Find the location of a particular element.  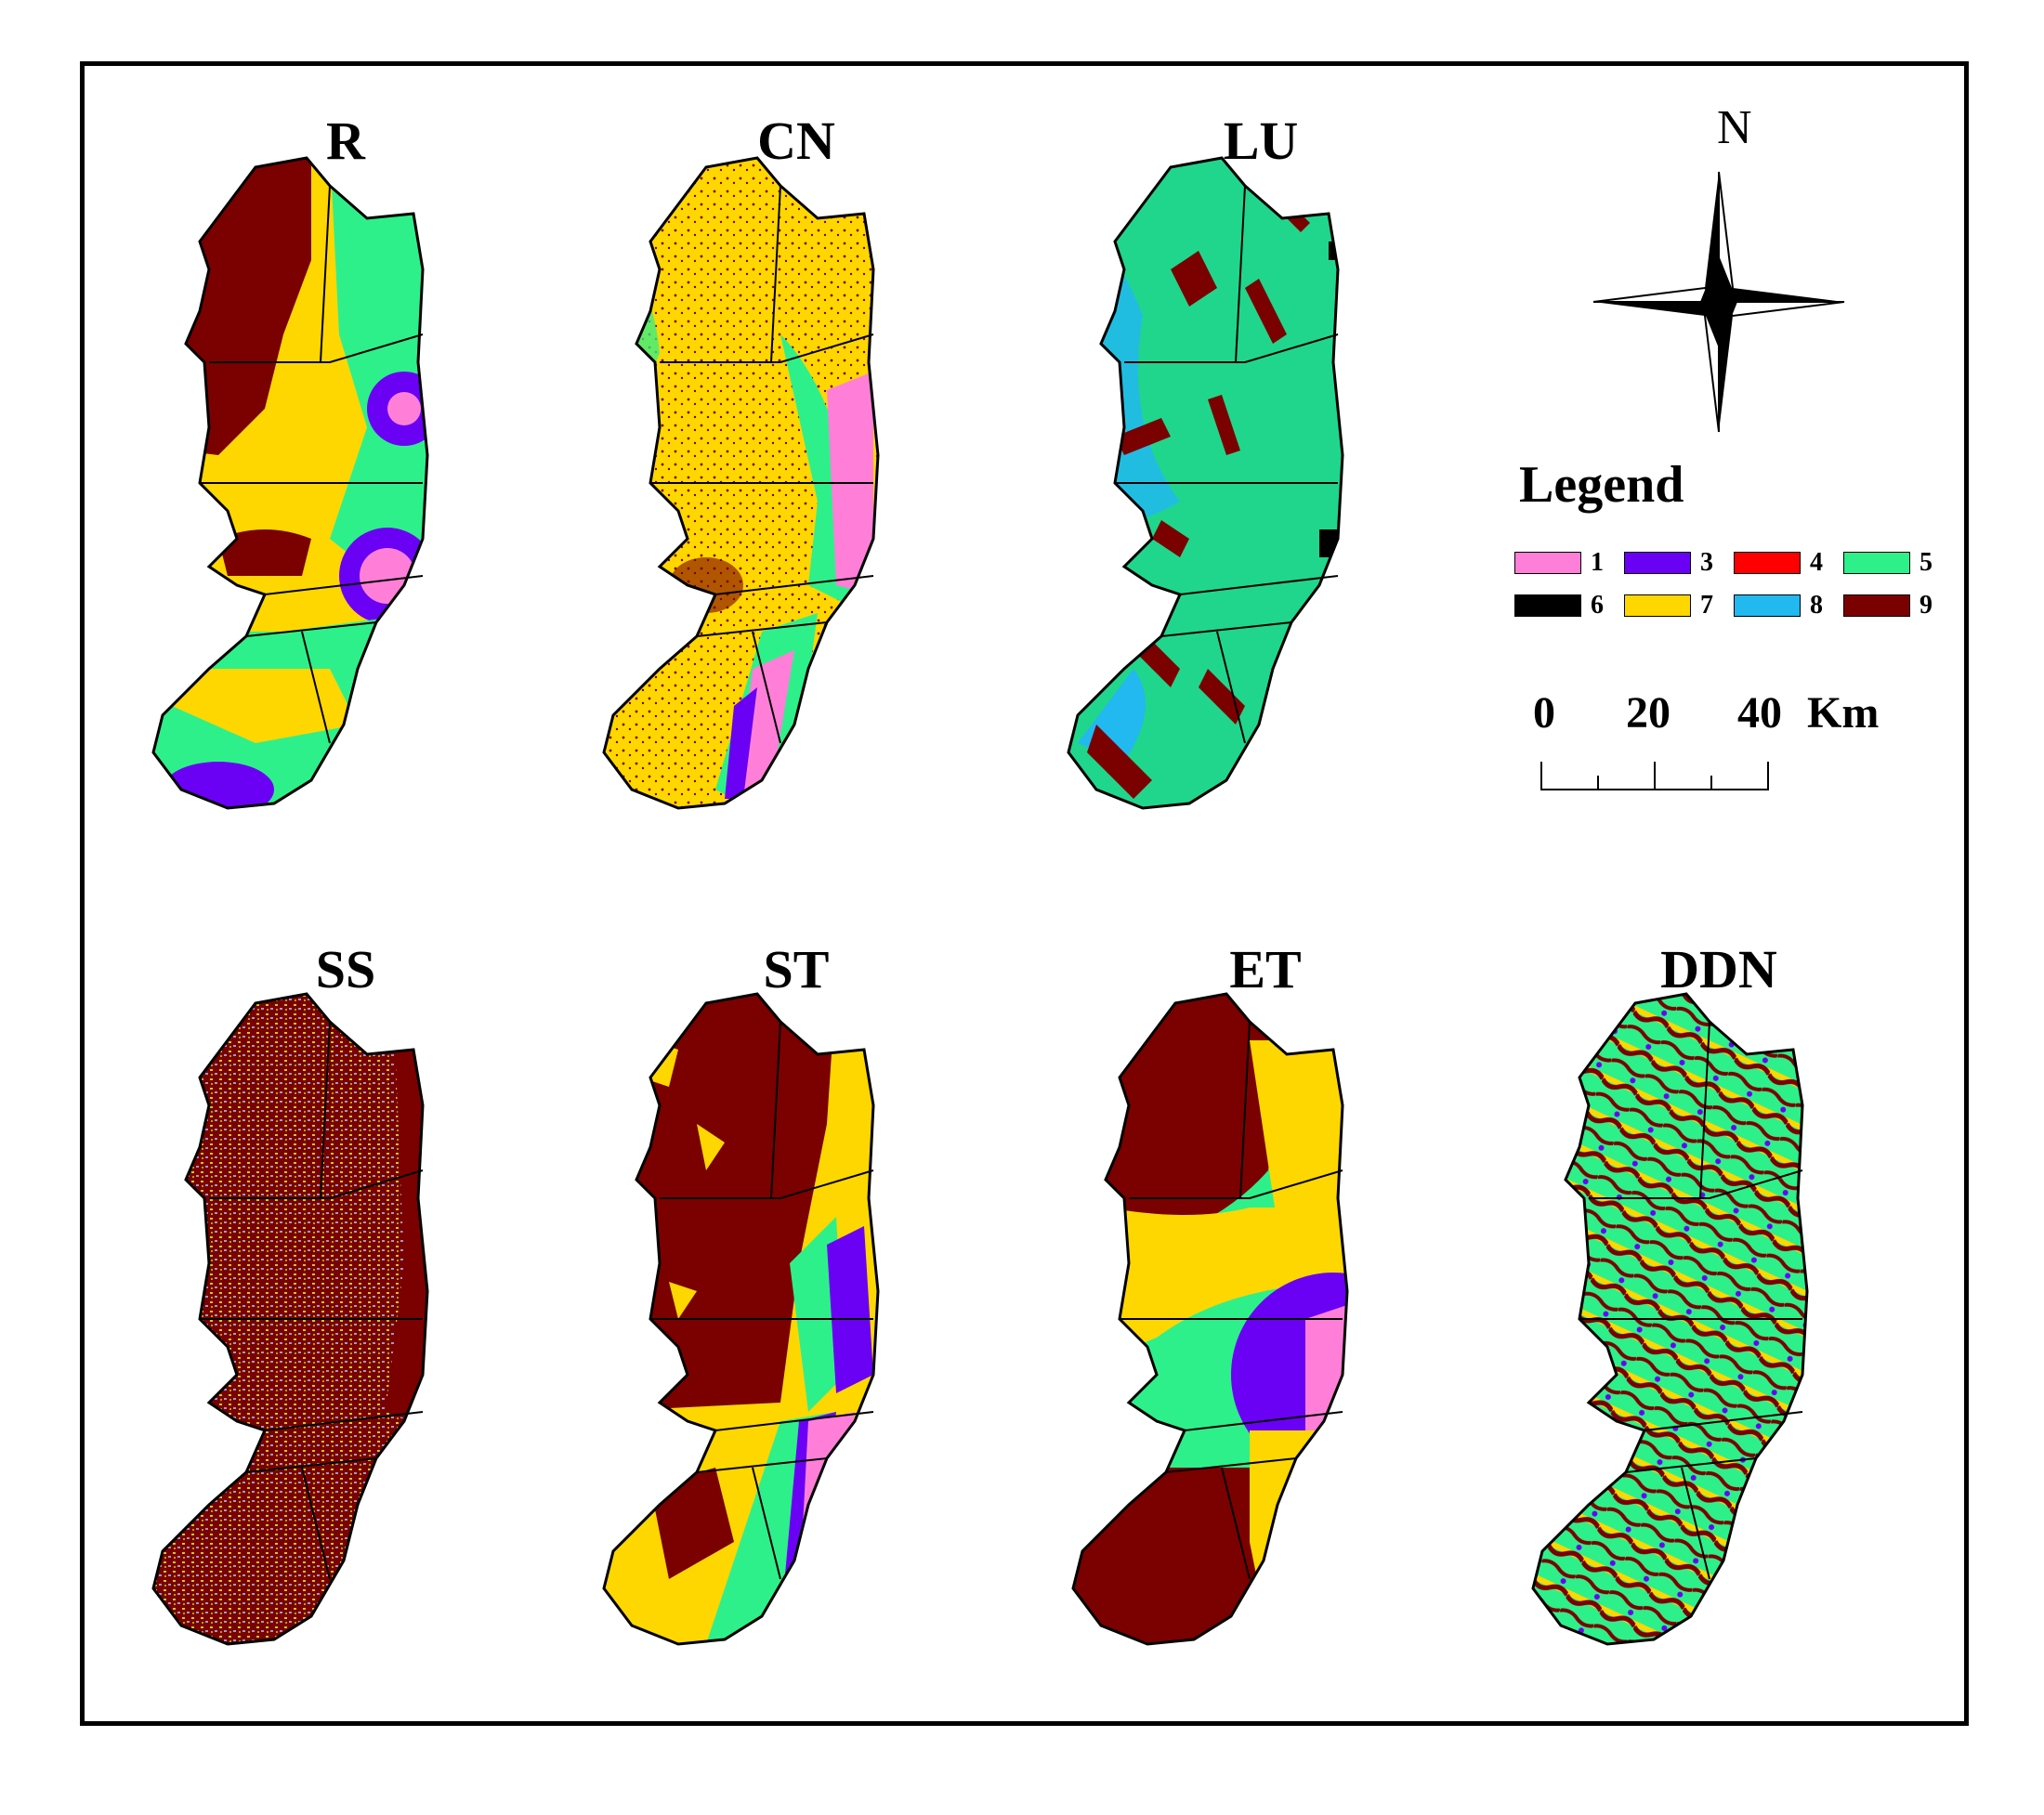

map-ss is located at coordinates (290, 1319).